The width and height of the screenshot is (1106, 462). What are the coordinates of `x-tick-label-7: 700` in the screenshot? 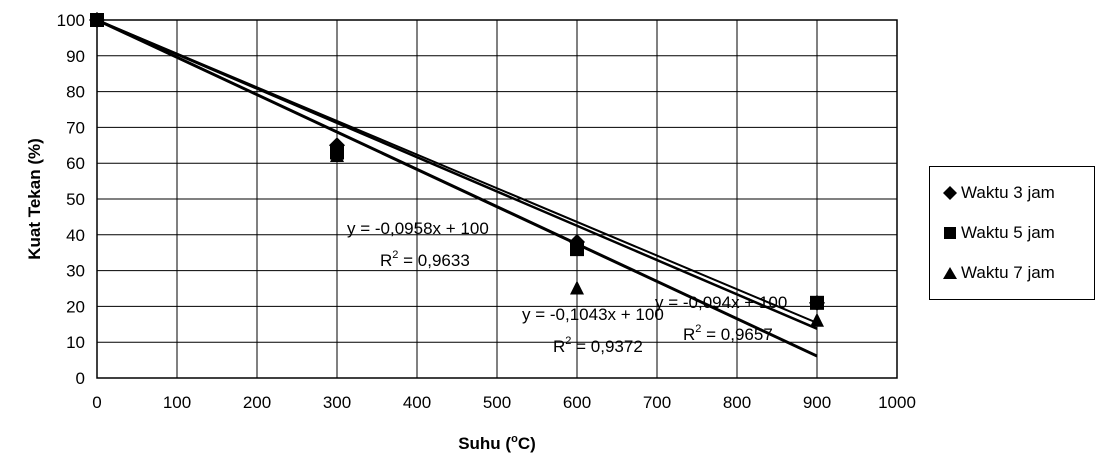 It's located at (657, 402).